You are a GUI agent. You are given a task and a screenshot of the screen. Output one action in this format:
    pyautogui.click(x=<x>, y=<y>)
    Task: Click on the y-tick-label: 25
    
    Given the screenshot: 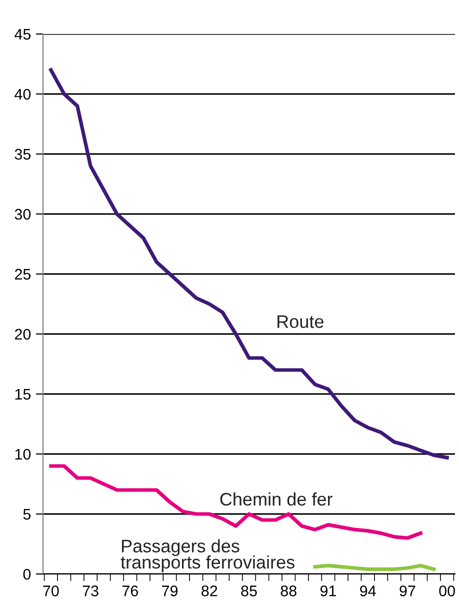 What is the action you would take?
    pyautogui.click(x=22, y=274)
    